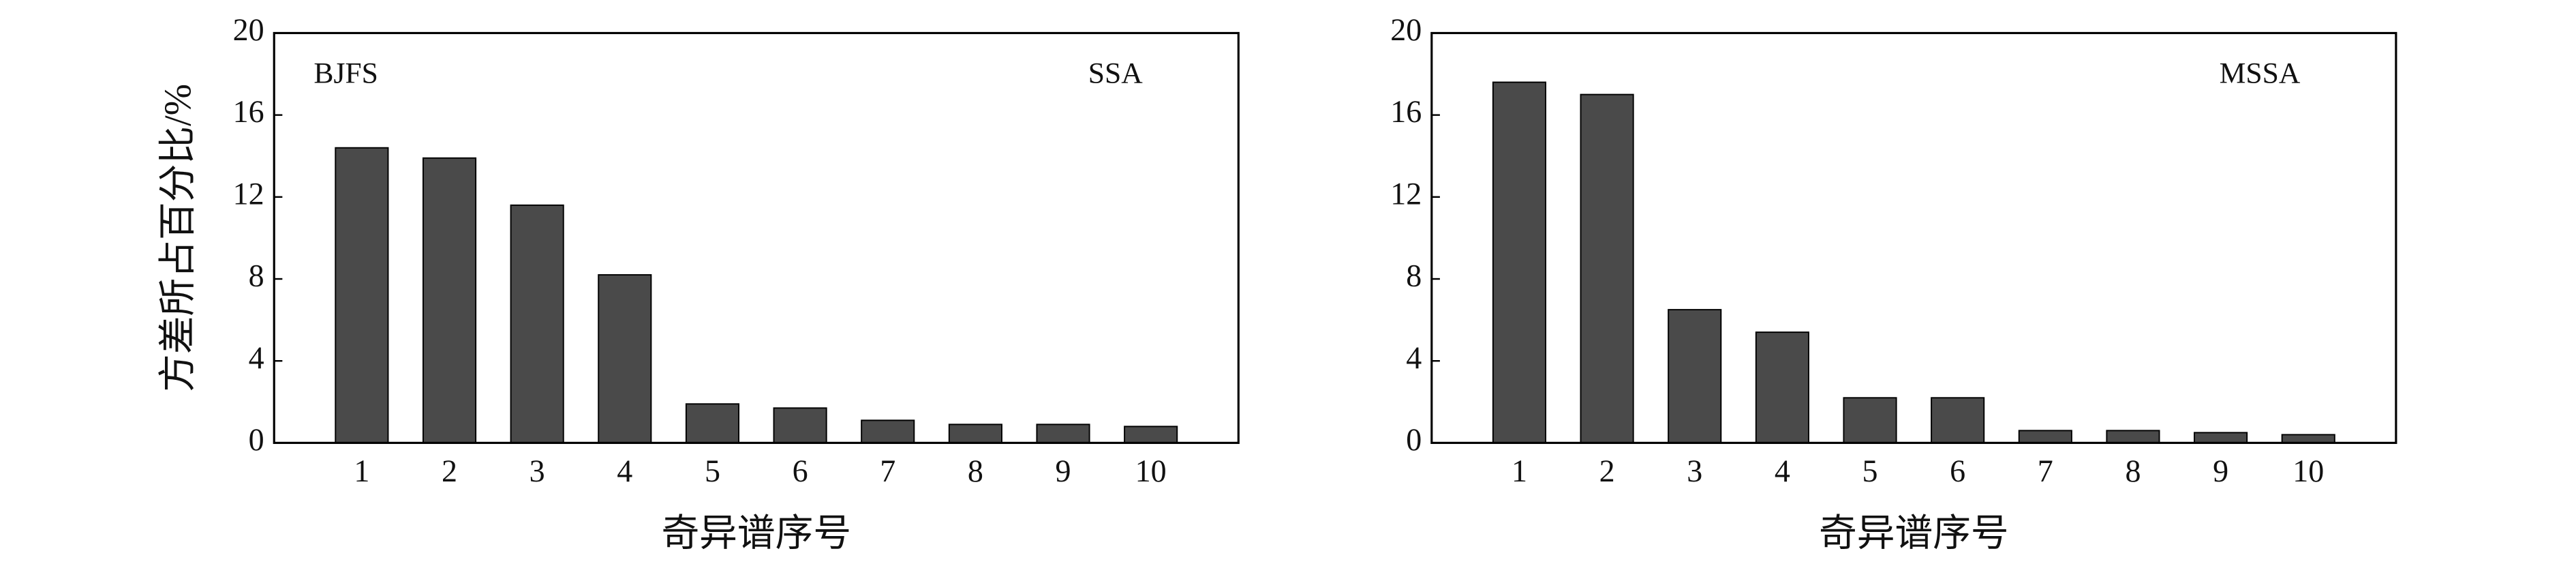 The image size is (2576, 564). What do you see at coordinates (178, 238) in the screenshot?
I see `y-axis-label: 方差所占百分比/%` at bounding box center [178, 238].